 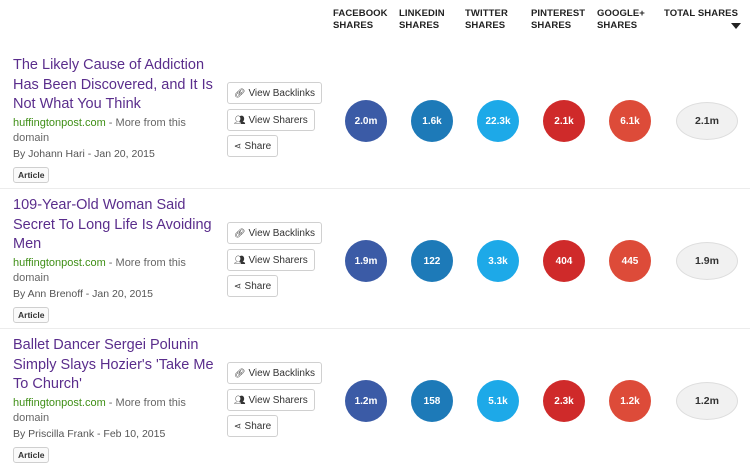 I want to click on total-shares-count: 1.2m, so click(x=707, y=401).